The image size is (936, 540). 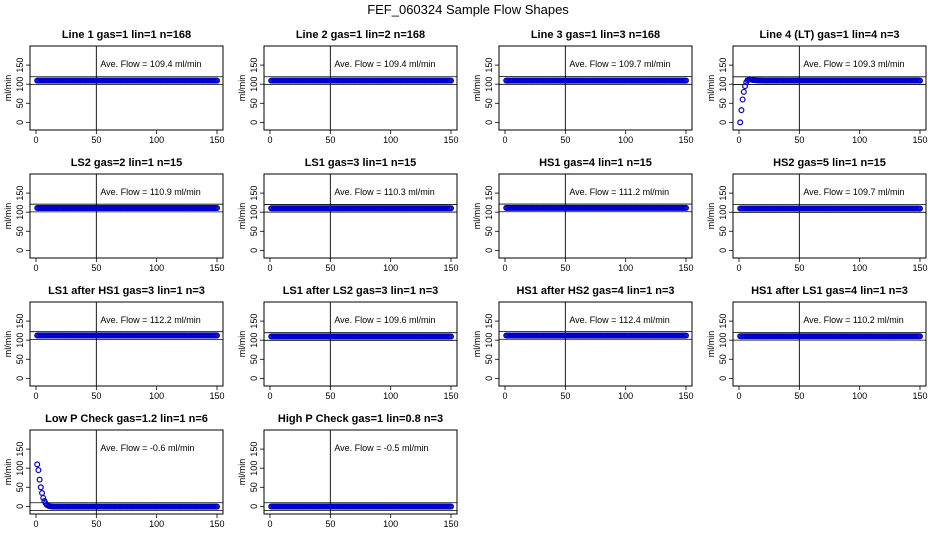 I want to click on panel-title: HS2 gas=5 lin=1 n=15, so click(x=829, y=163).